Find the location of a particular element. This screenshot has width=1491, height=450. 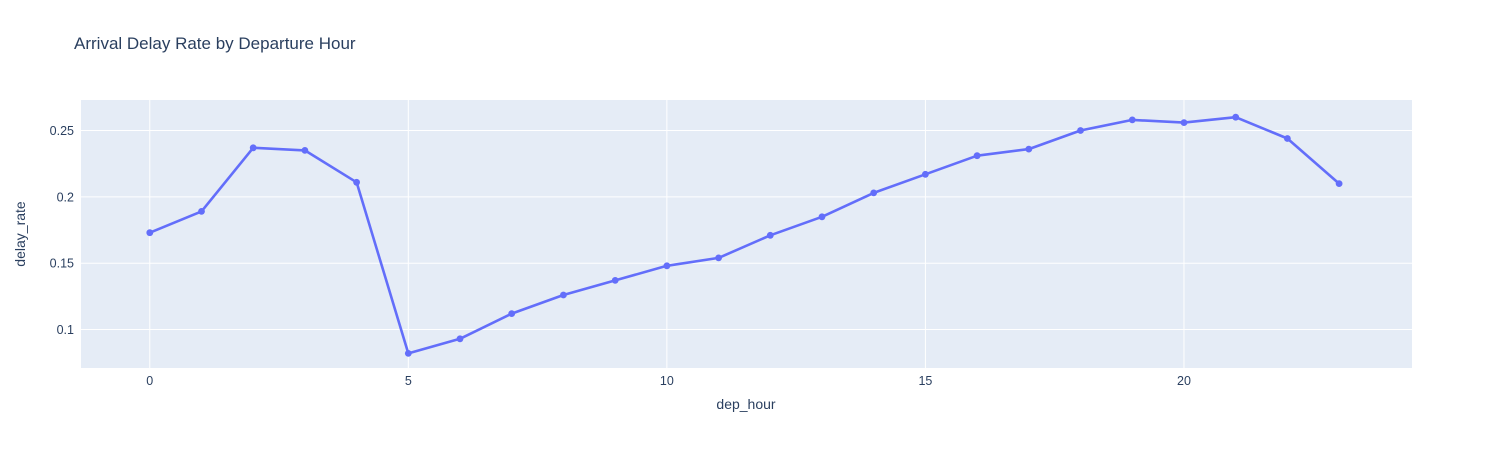

y-tick-label: 0.25 is located at coordinates (62, 131).